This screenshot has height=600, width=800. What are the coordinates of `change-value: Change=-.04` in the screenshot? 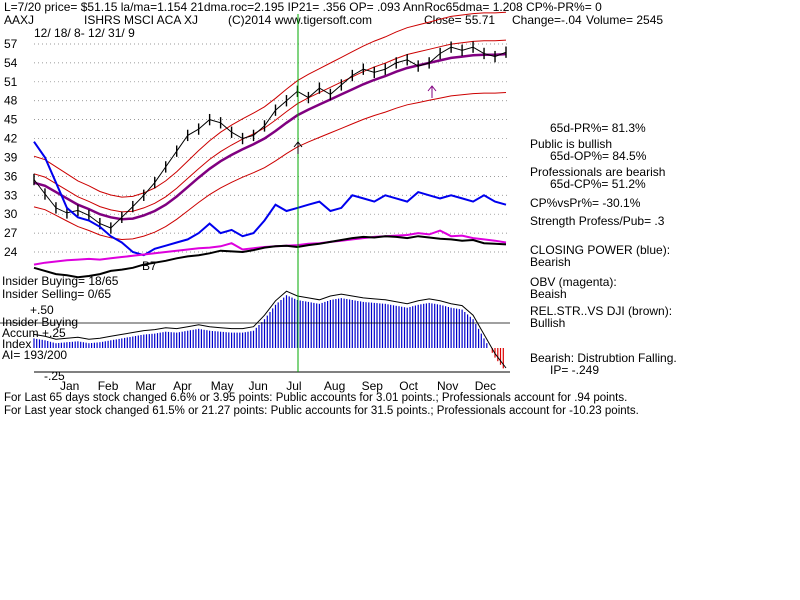 It's located at (547, 20).